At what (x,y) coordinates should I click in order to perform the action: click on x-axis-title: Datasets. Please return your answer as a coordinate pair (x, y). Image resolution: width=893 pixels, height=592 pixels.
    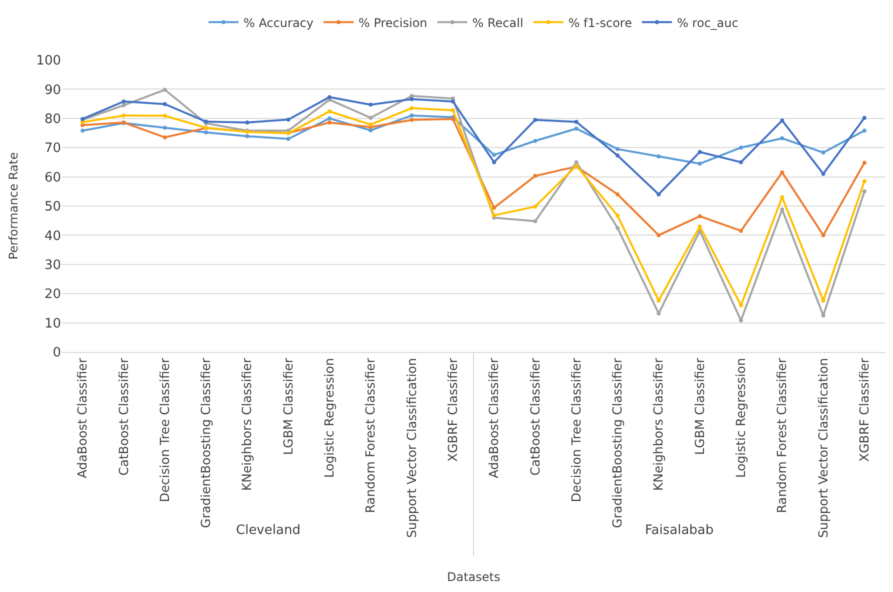
    Looking at the image, I should click on (473, 577).